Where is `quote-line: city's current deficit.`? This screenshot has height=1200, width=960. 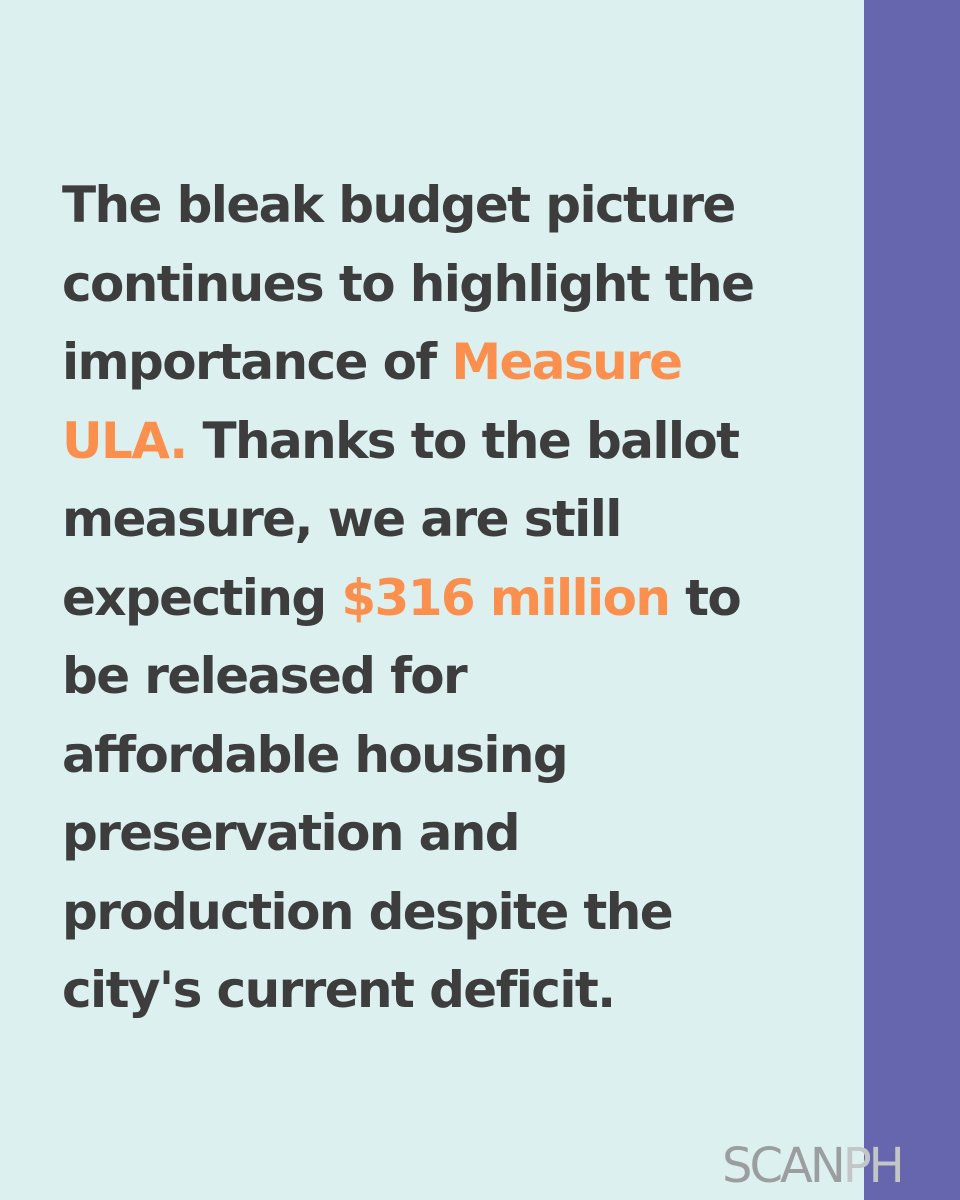 quote-line: city's current deficit. is located at coordinates (457, 990).